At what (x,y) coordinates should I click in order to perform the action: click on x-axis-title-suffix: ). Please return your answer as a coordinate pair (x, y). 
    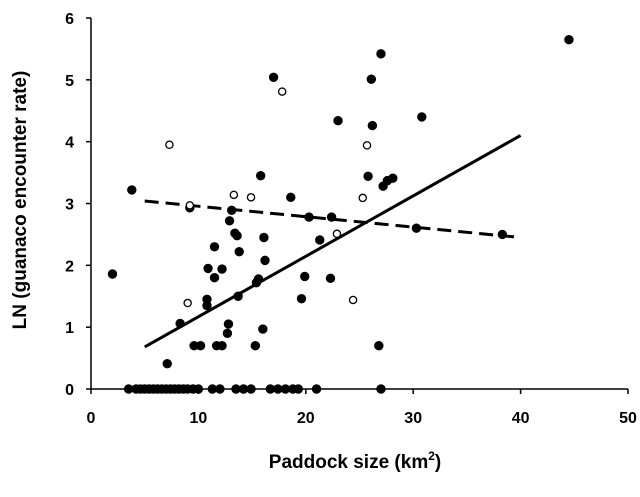
    Looking at the image, I should click on (438, 462).